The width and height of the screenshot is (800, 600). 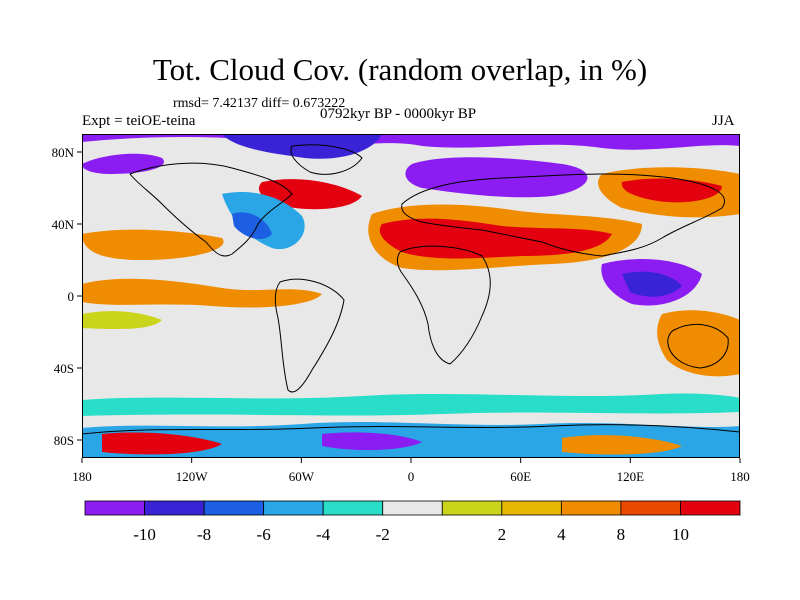 What do you see at coordinates (64, 368) in the screenshot?
I see `lat-tick-label: 40S` at bounding box center [64, 368].